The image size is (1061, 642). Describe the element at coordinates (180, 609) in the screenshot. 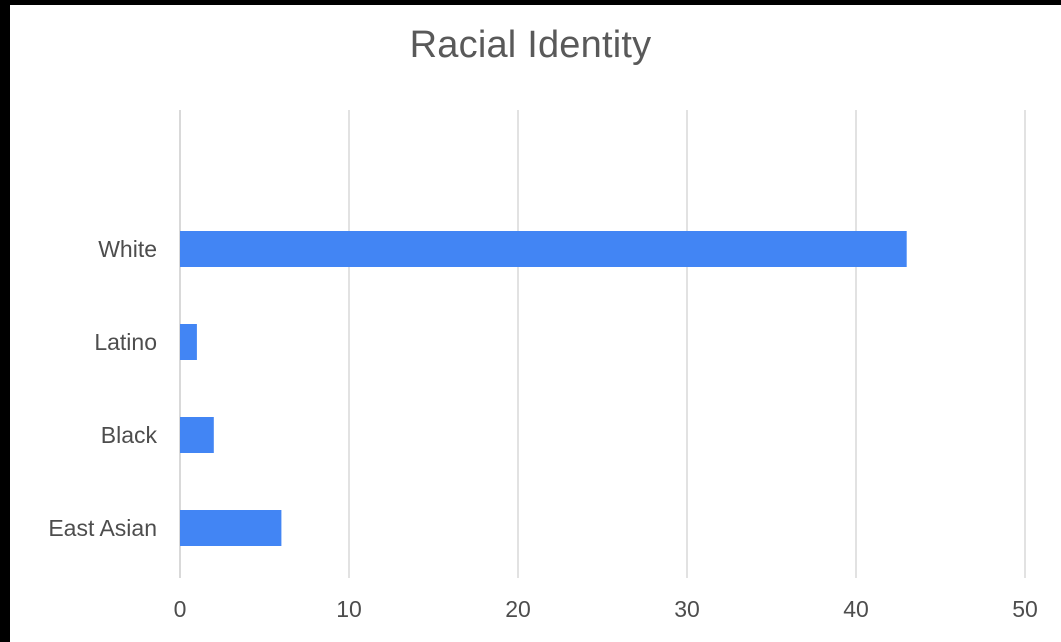

I see `x-tick-label: 0` at that location.